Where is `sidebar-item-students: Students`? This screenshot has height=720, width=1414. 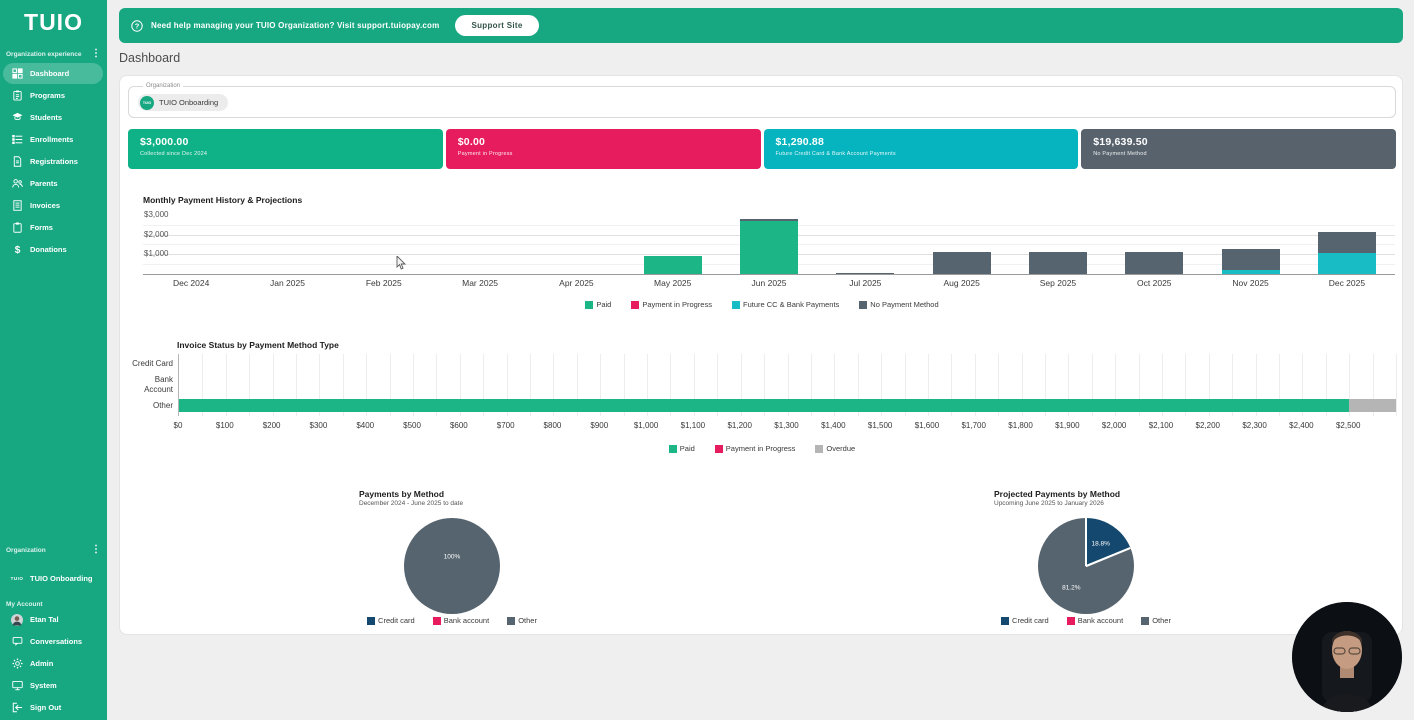
sidebar-item-students: Students is located at coordinates (53, 117).